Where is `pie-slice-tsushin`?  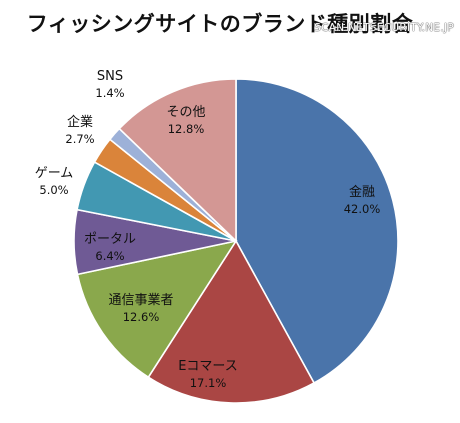 pie-slice-tsushin is located at coordinates (157, 309).